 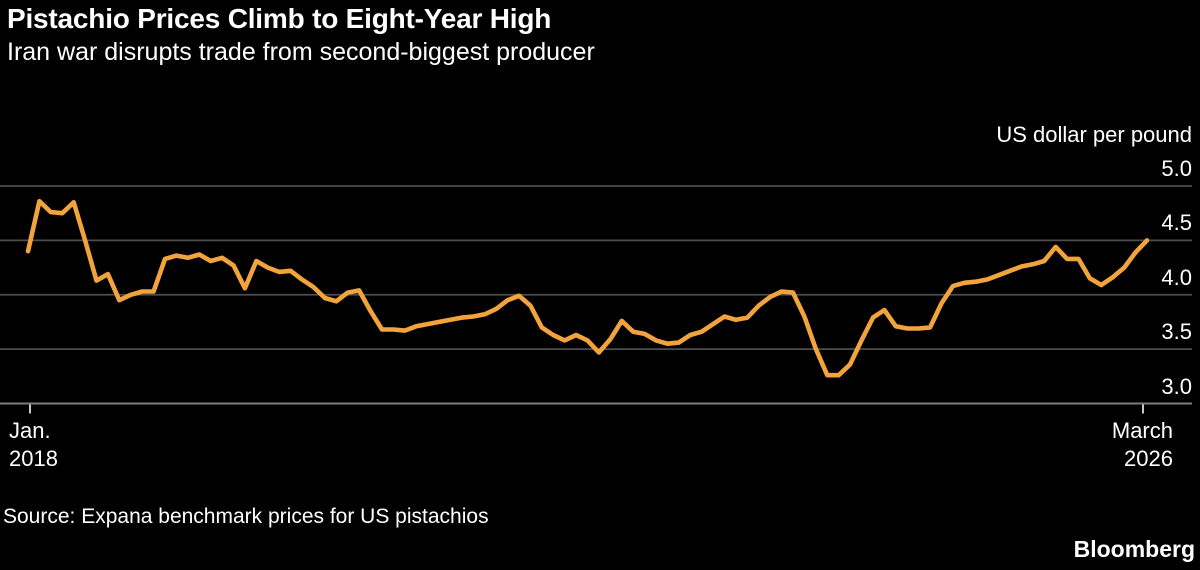 I want to click on x-axis-label-end: March 2026, so click(x=1142, y=445).